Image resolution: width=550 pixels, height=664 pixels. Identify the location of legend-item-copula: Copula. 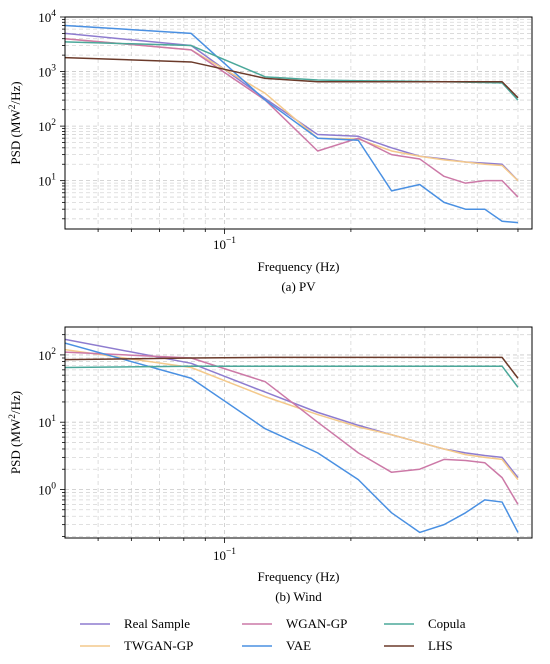
(425, 623).